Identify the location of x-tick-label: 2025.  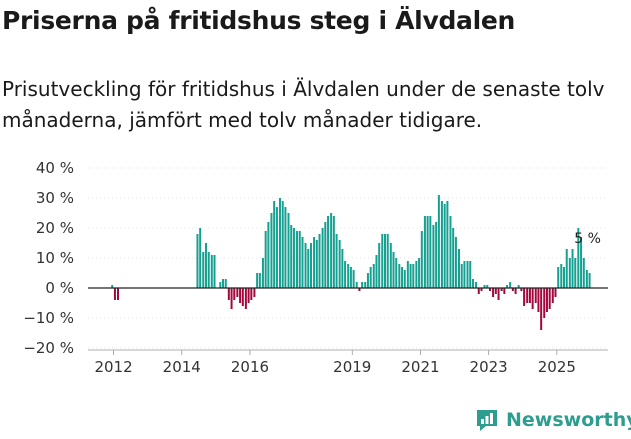
(557, 367).